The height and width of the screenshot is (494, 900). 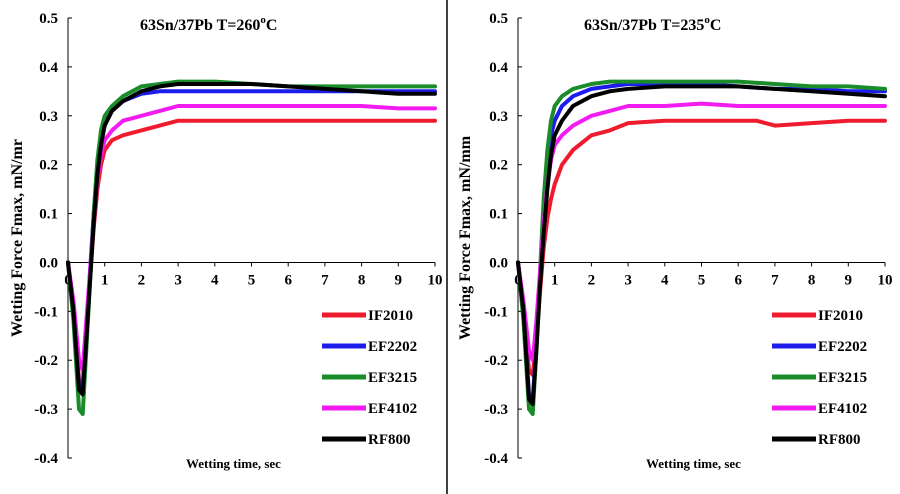 What do you see at coordinates (465, 237) in the screenshot?
I see `y-axis-label: Wetting Force Fmax, mN/mm` at bounding box center [465, 237].